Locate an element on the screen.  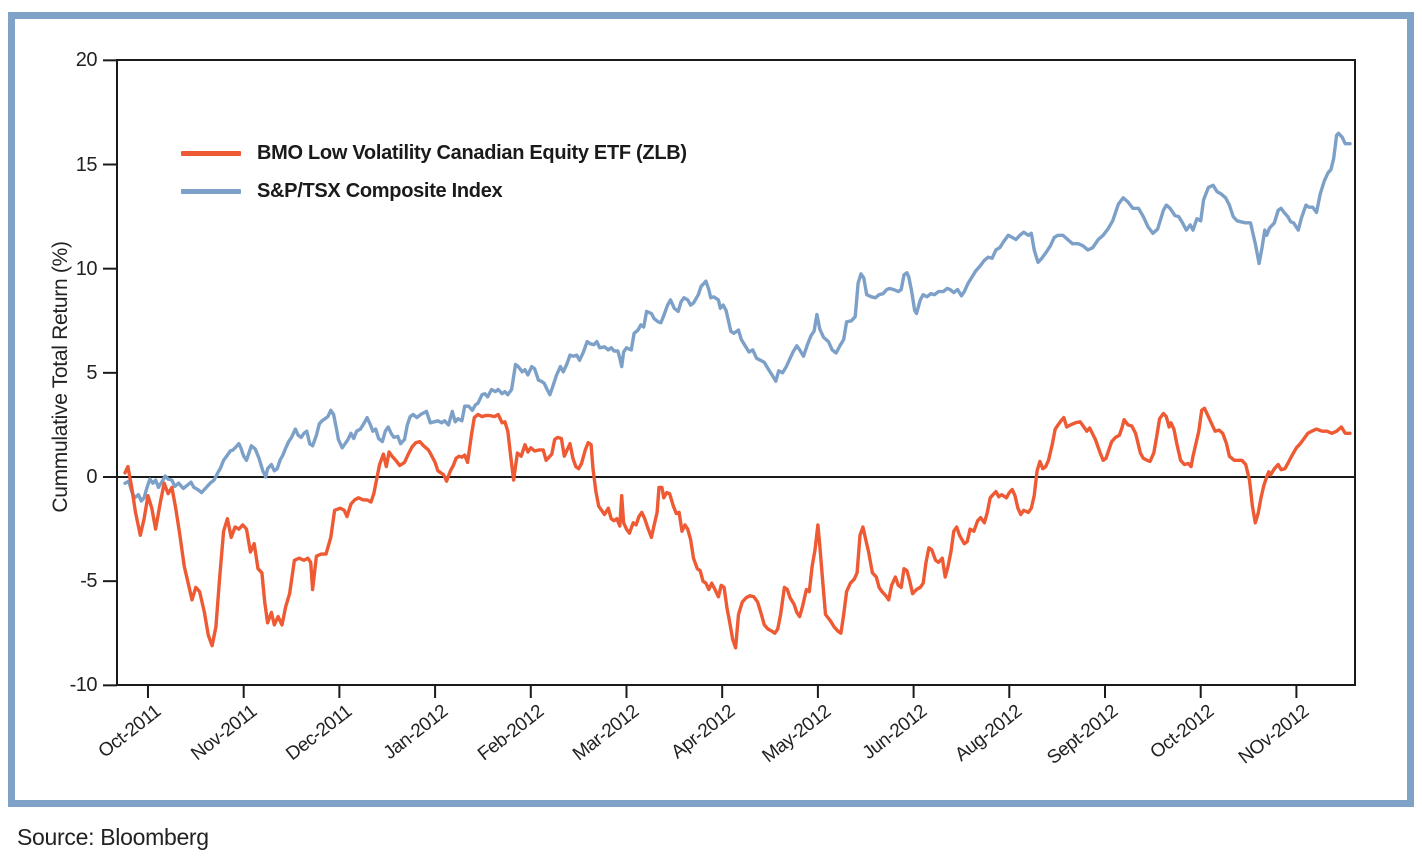
legend-item-tsx: S&P/TSX Composite Index is located at coordinates (342, 191).